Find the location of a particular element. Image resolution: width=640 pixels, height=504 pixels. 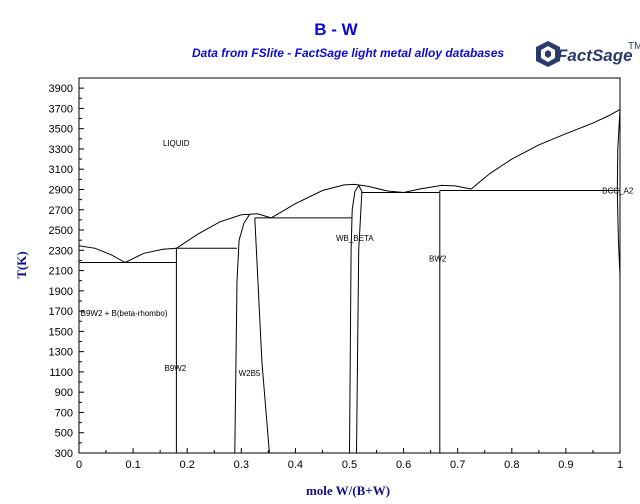

x-tick-label: 0.2 is located at coordinates (187, 465).